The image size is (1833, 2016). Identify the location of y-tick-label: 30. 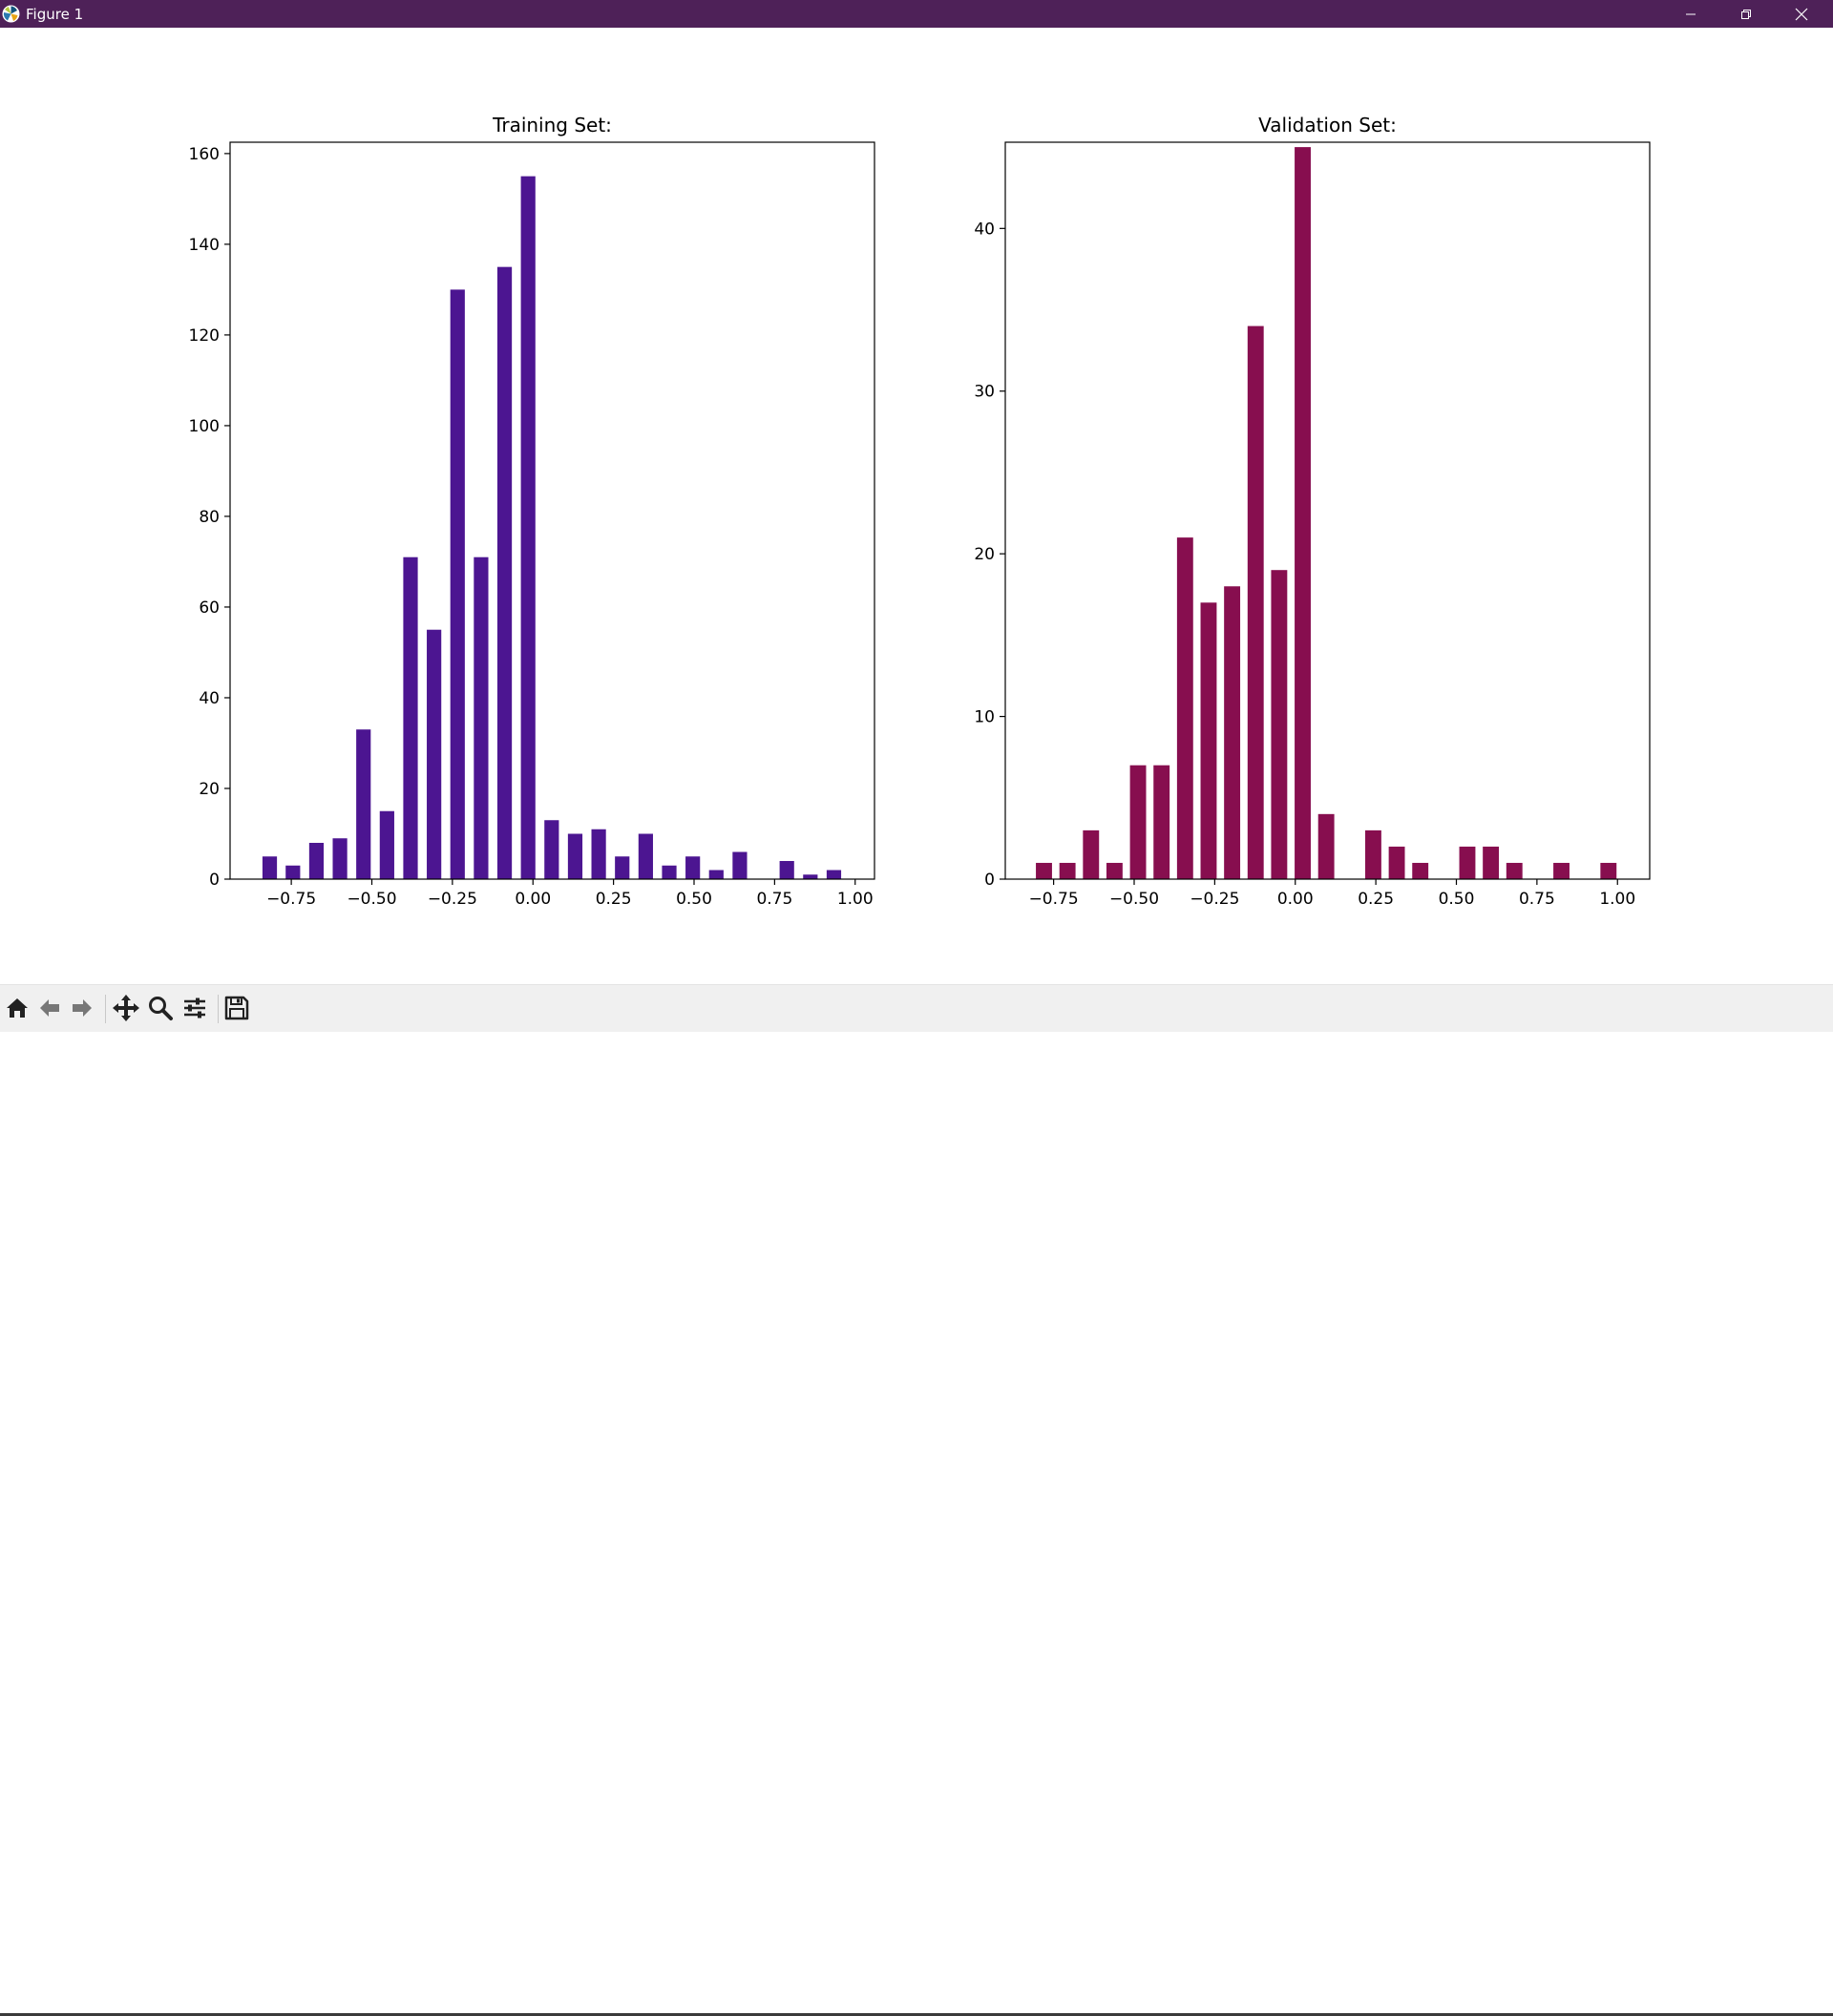
(985, 393).